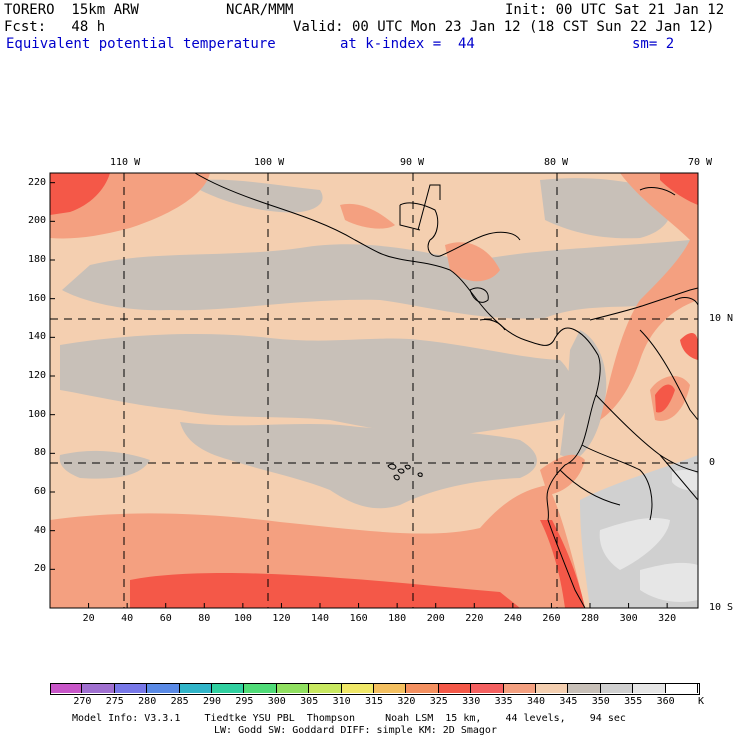  Describe the element at coordinates (281, 618) in the screenshot. I see `x-tick-label: 120` at that location.